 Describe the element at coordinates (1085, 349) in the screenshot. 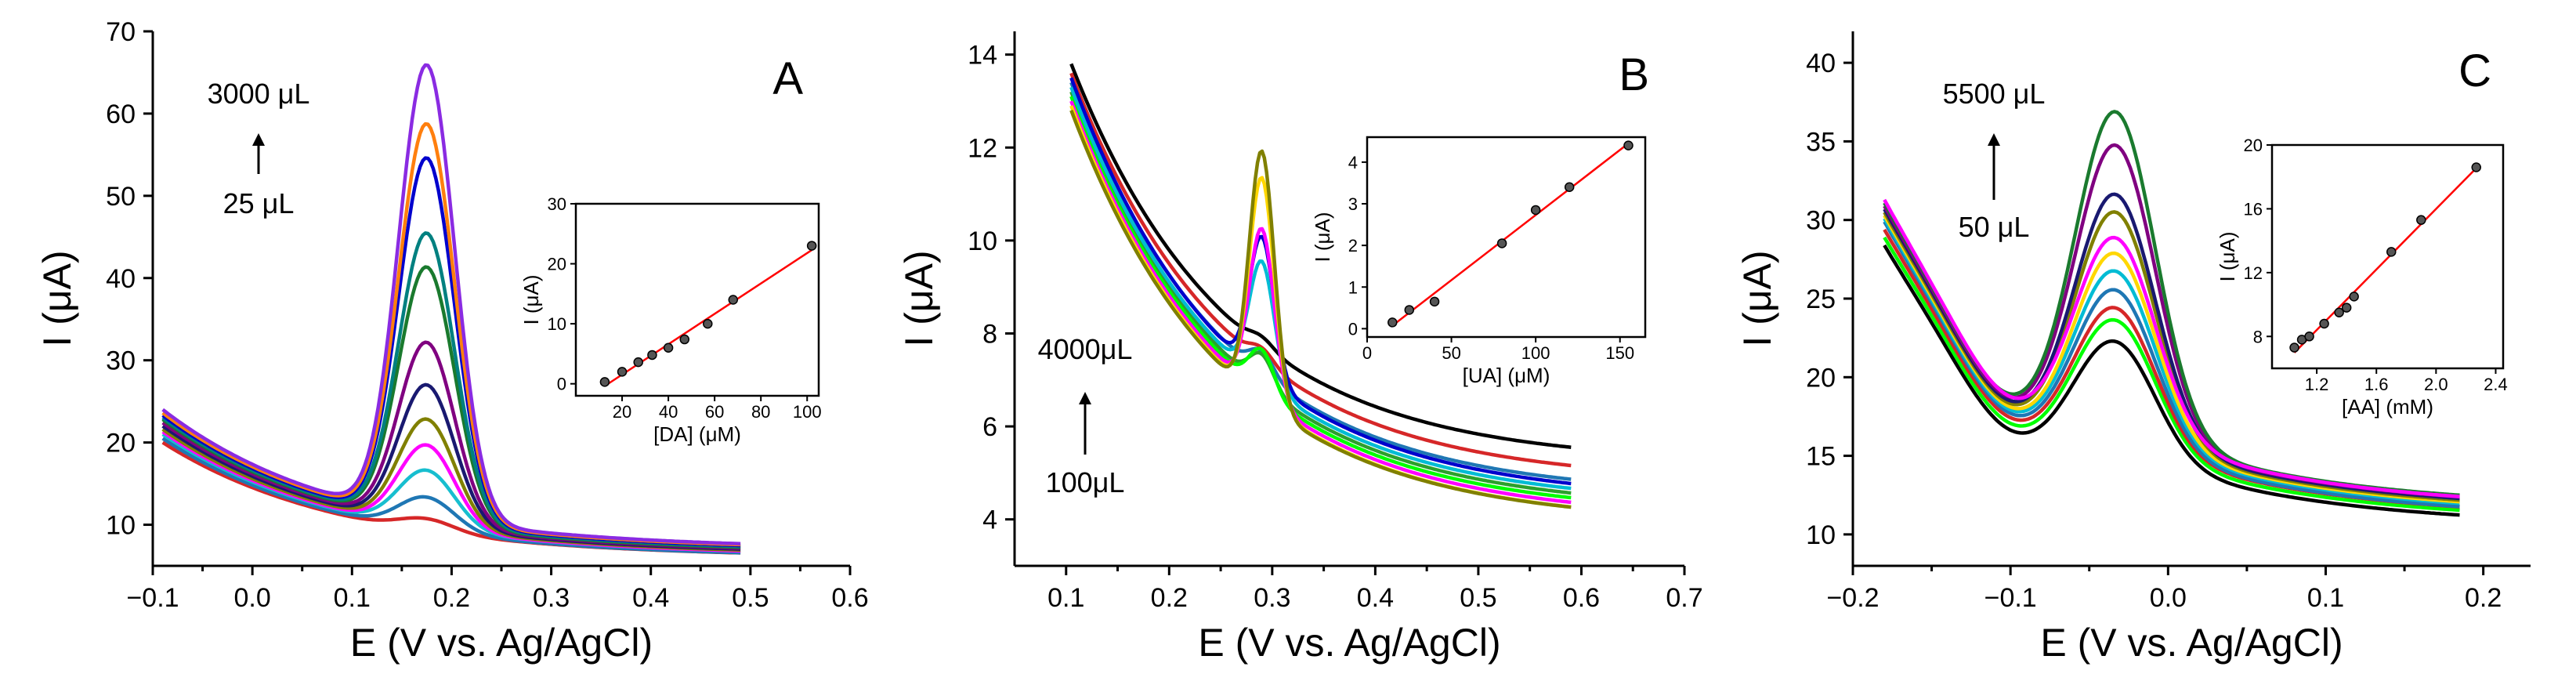

I see `annotation-top: 4000μL` at that location.